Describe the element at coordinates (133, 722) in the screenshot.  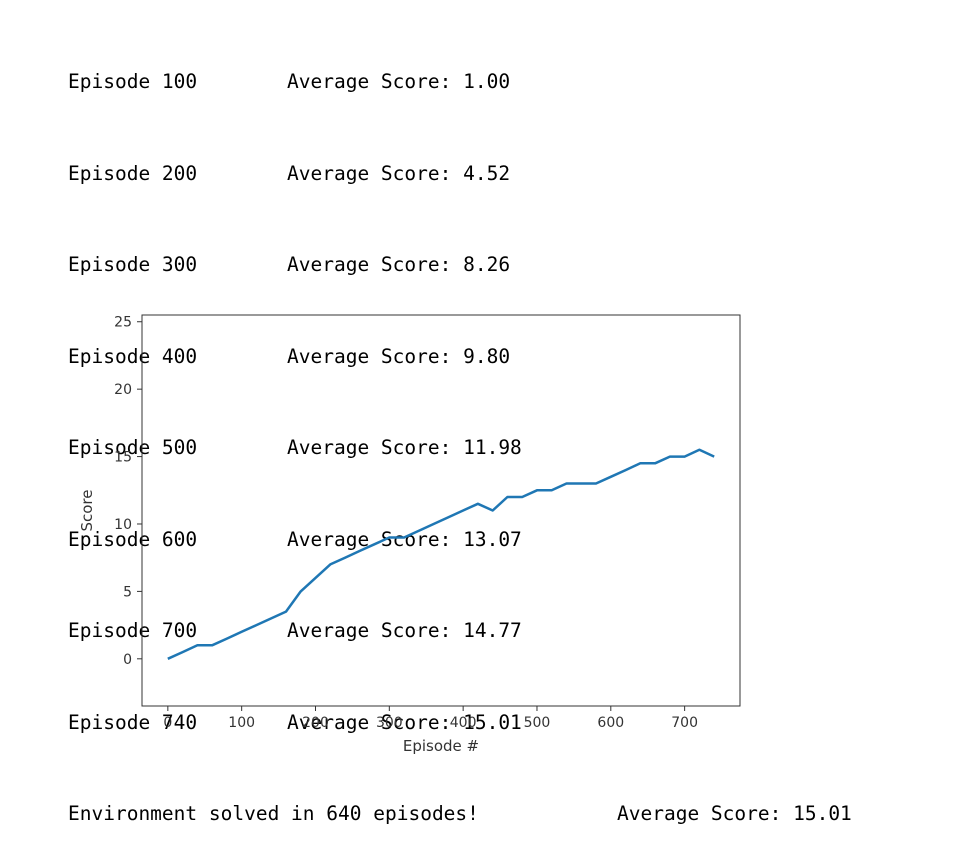
I see `log-episode: Episode 740` at that location.